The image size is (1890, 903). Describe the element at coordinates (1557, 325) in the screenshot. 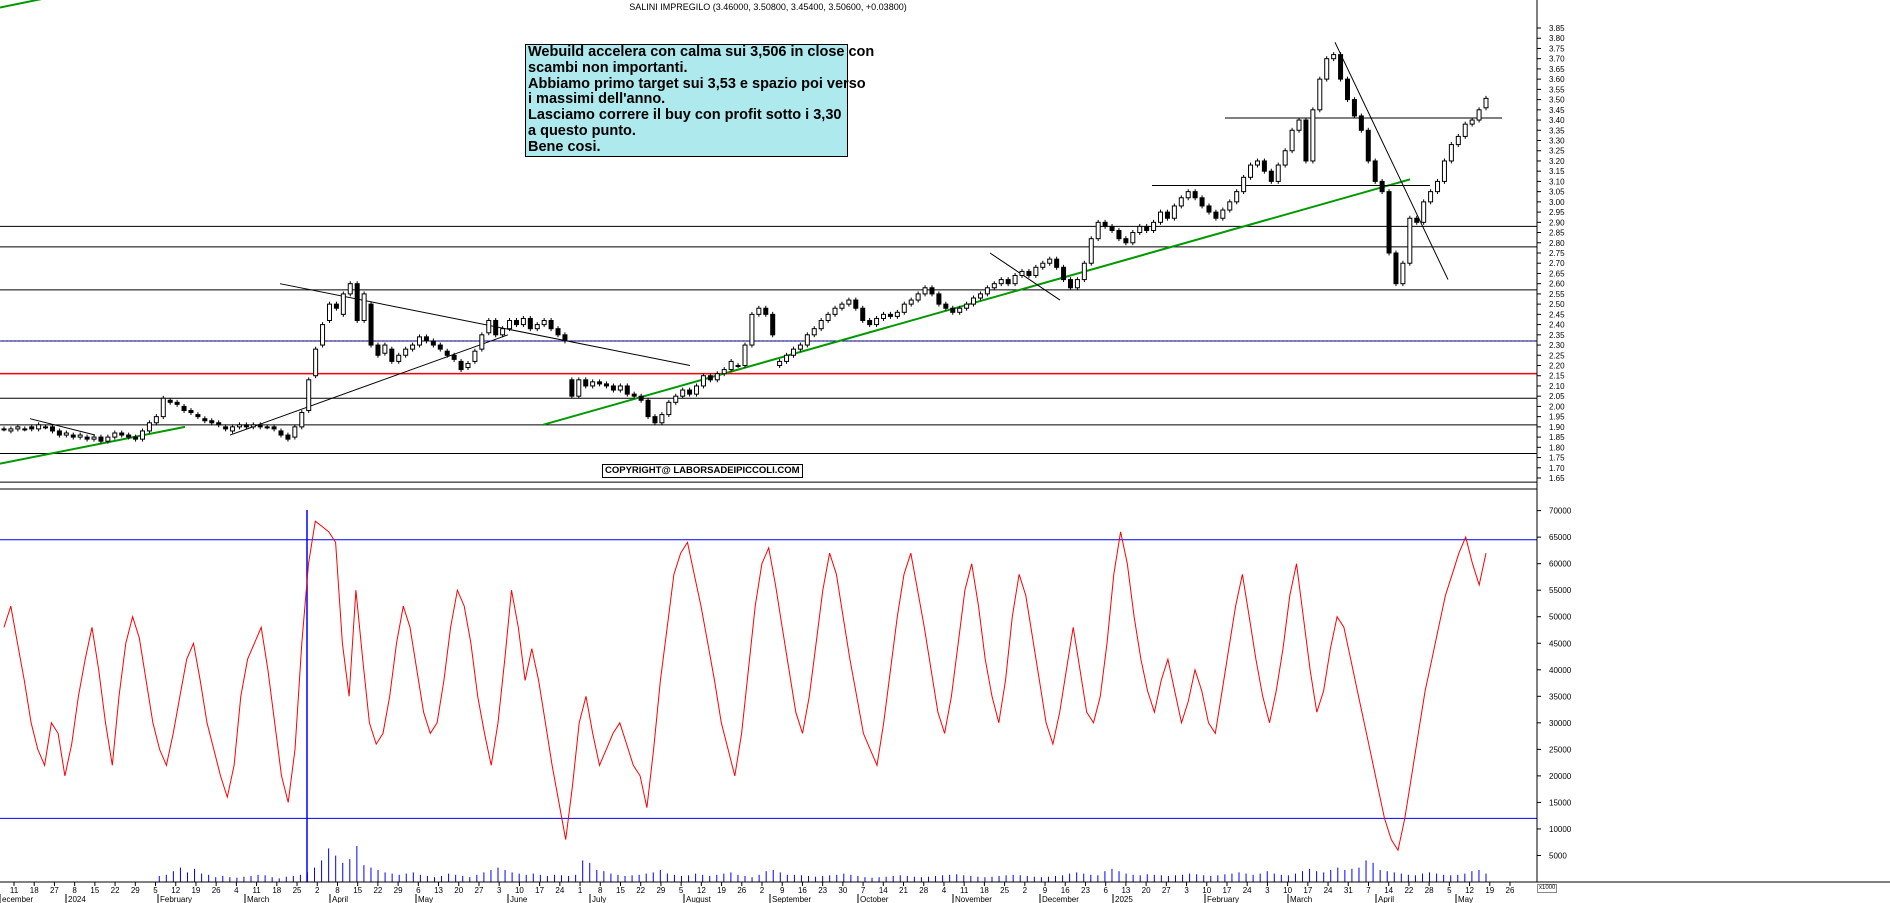

I see `y-tick-label: 2.40` at that location.